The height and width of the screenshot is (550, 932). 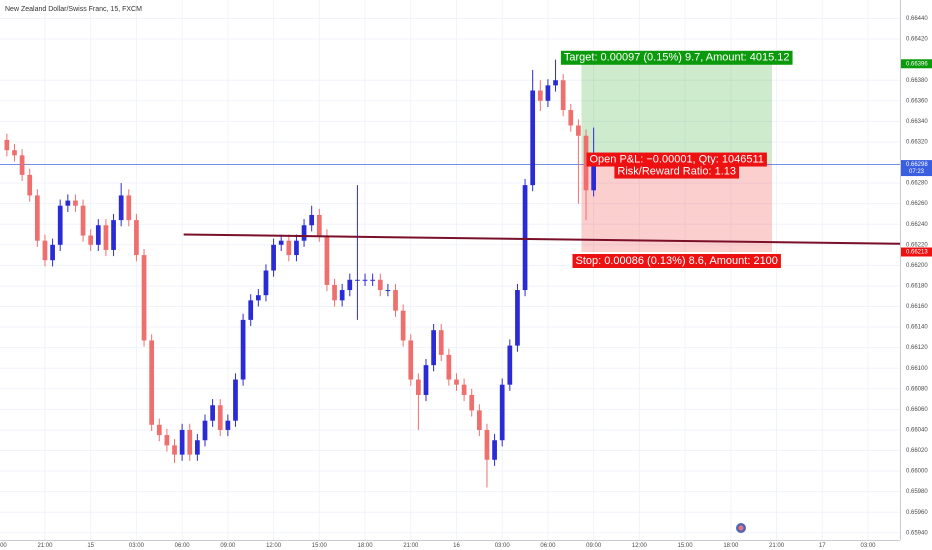 What do you see at coordinates (917, 81) in the screenshot?
I see `y-tick-label: 0.66380` at bounding box center [917, 81].